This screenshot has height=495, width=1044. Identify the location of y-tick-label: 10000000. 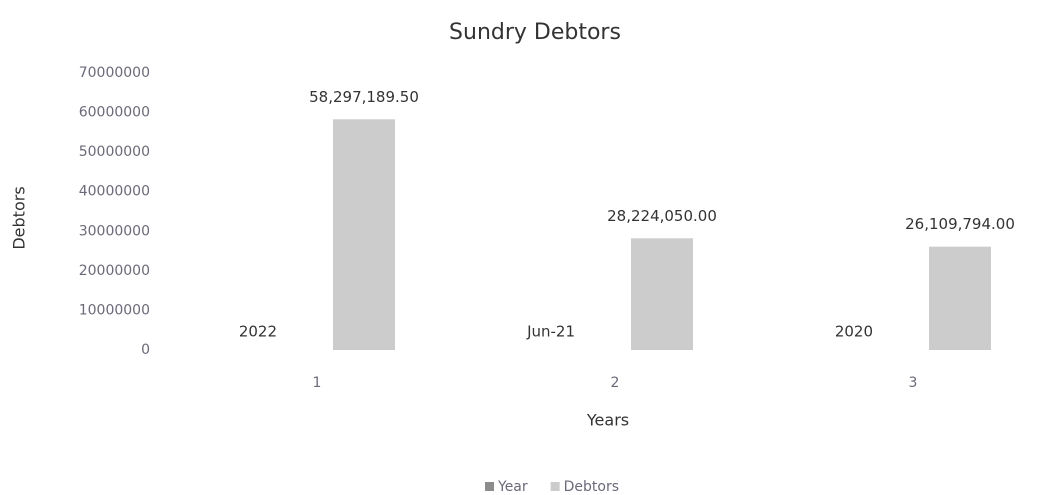
(114, 310).